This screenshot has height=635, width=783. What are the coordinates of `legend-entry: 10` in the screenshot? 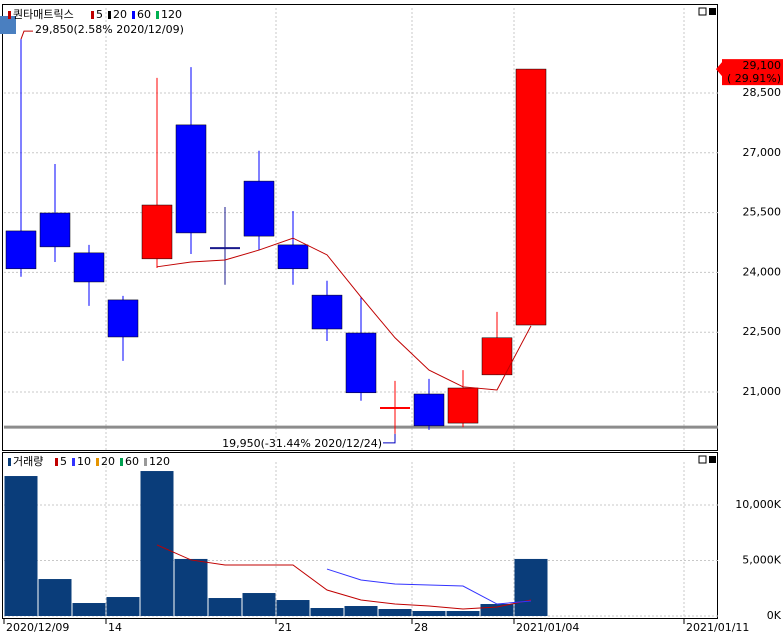 It's located at (84, 461).